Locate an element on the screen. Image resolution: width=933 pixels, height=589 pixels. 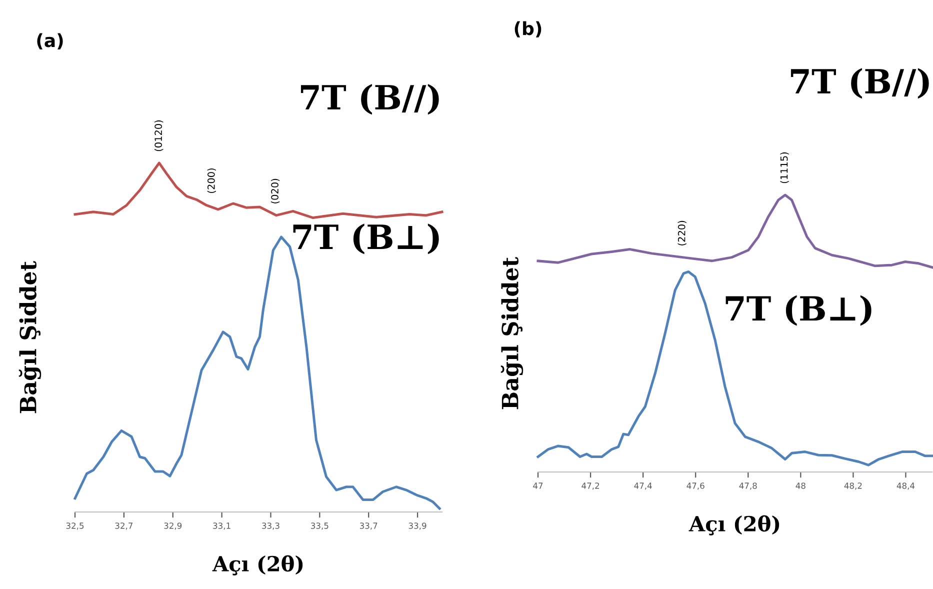
annotation: (200) is located at coordinates (211, 180).